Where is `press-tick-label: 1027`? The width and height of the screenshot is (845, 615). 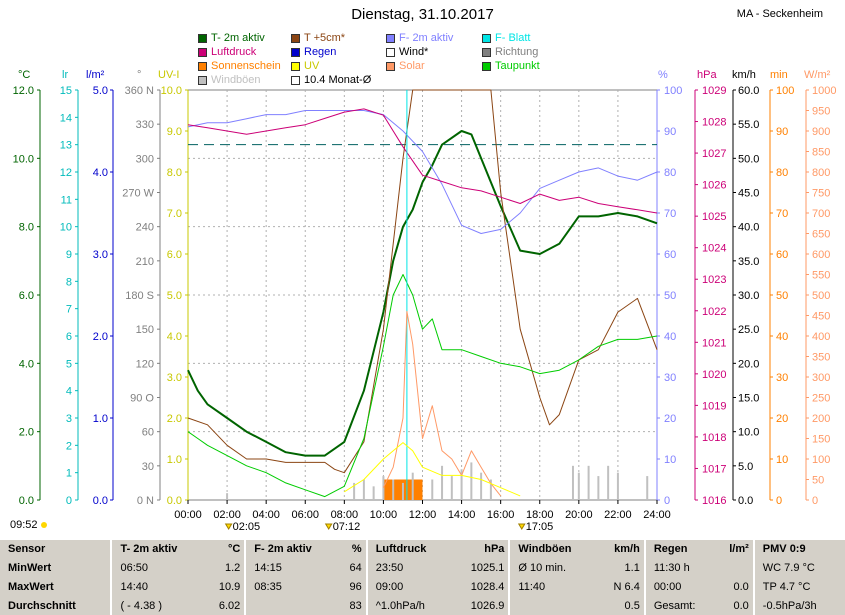 press-tick-label: 1027 is located at coordinates (714, 154).